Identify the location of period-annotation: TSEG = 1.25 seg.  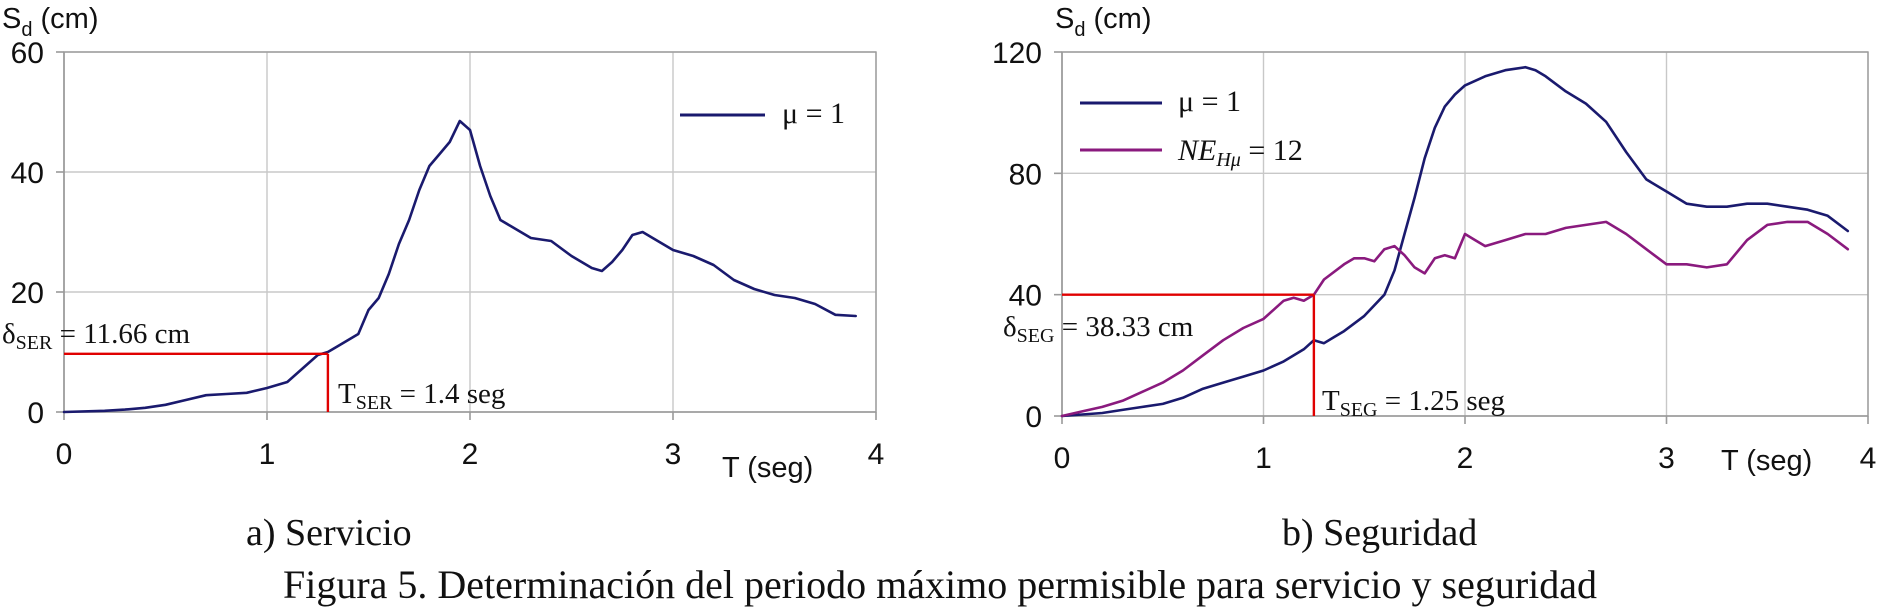
(1413, 403).